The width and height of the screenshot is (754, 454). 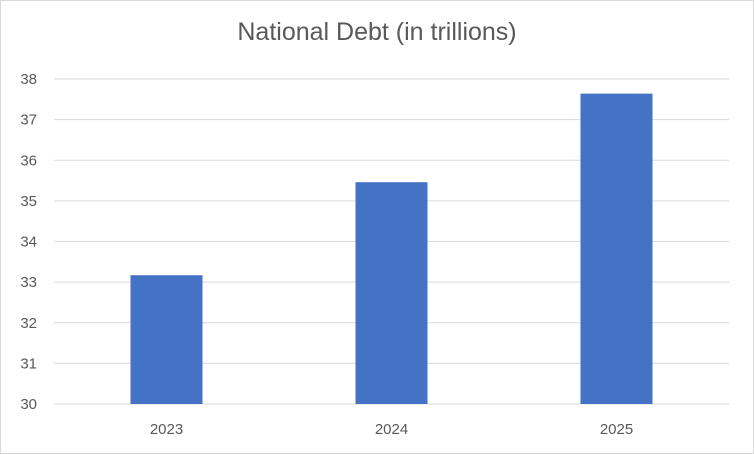 I want to click on y-tick-label: 37, so click(x=28, y=120).